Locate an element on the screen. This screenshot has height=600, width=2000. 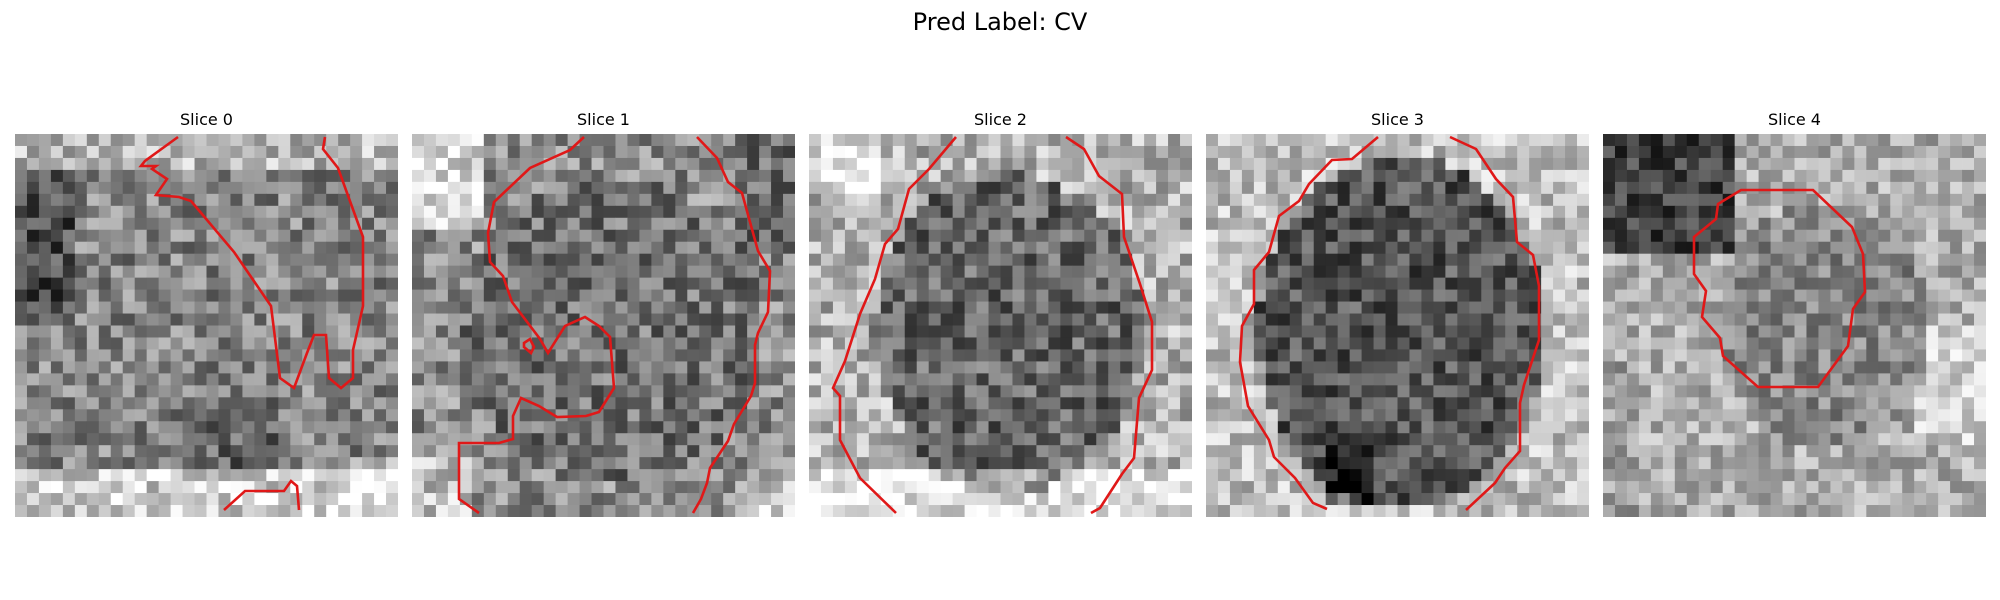
contour-2b is located at coordinates (1109, 325).